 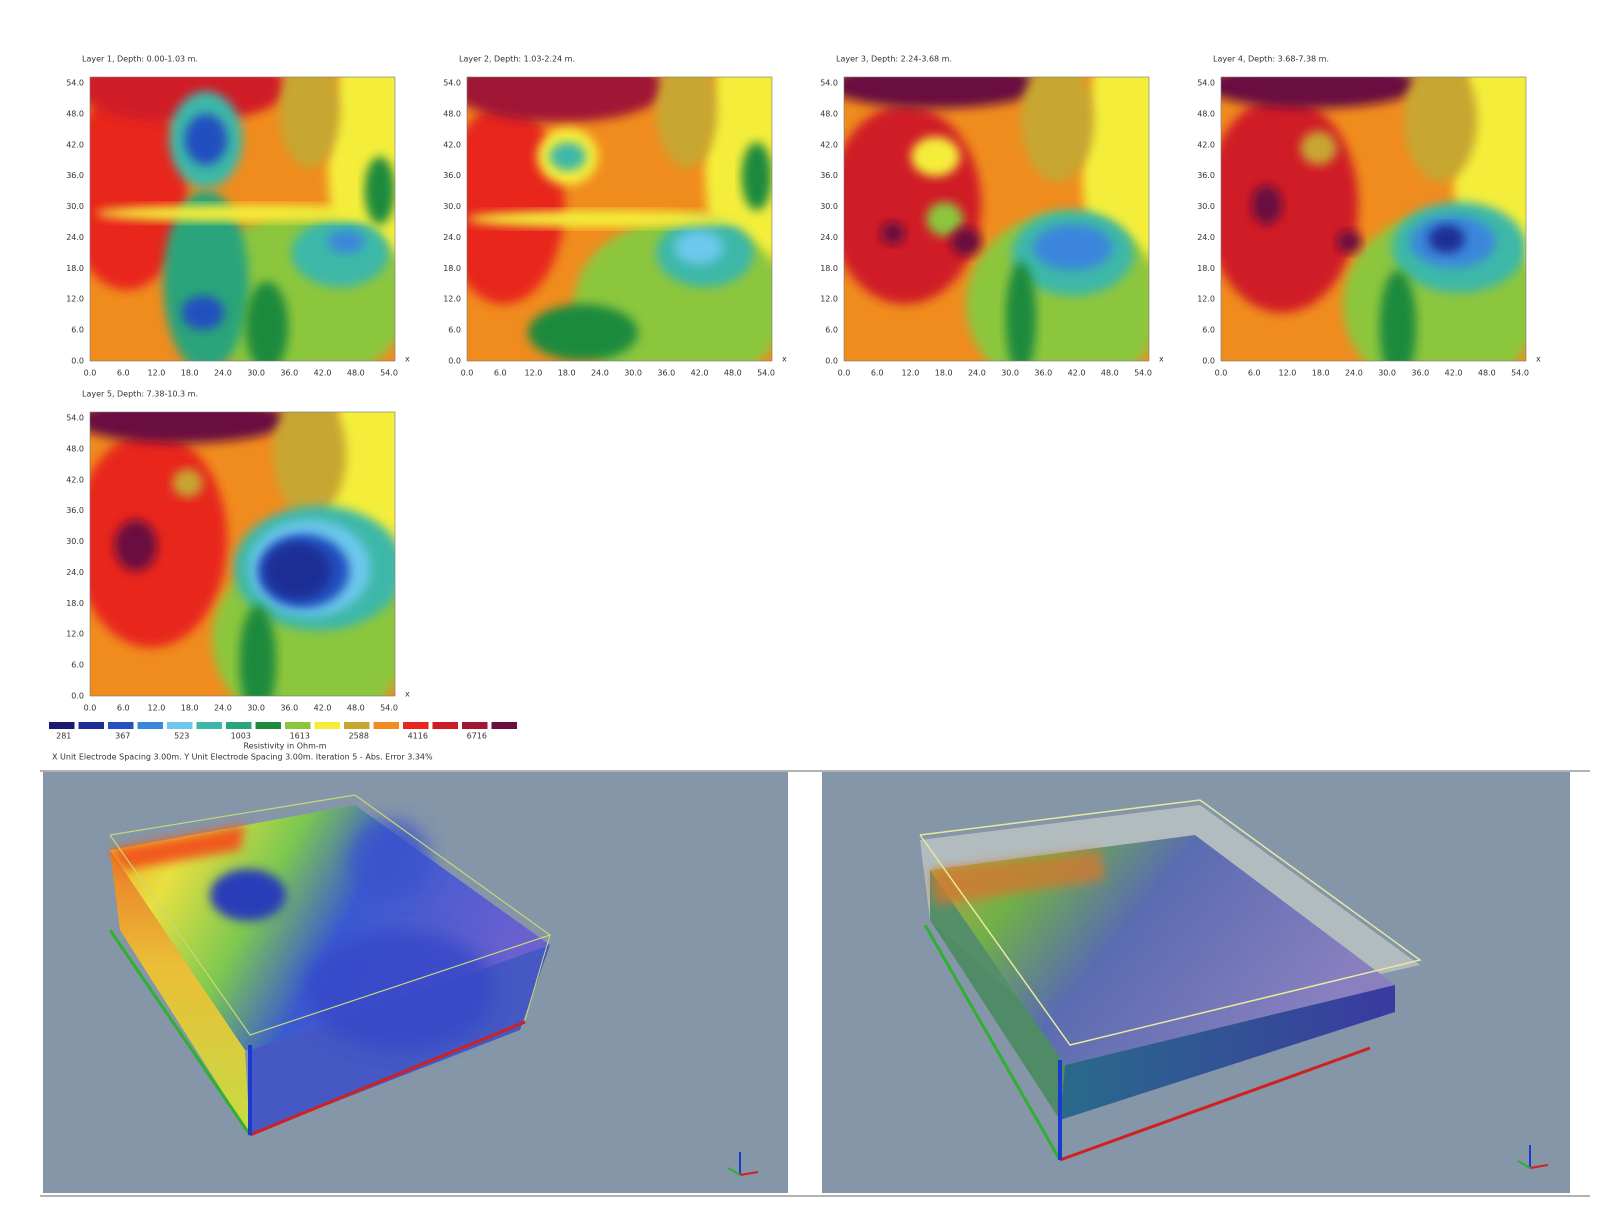 What do you see at coordinates (454, 361) in the screenshot?
I see `y-tick-label: 0.0` at bounding box center [454, 361].